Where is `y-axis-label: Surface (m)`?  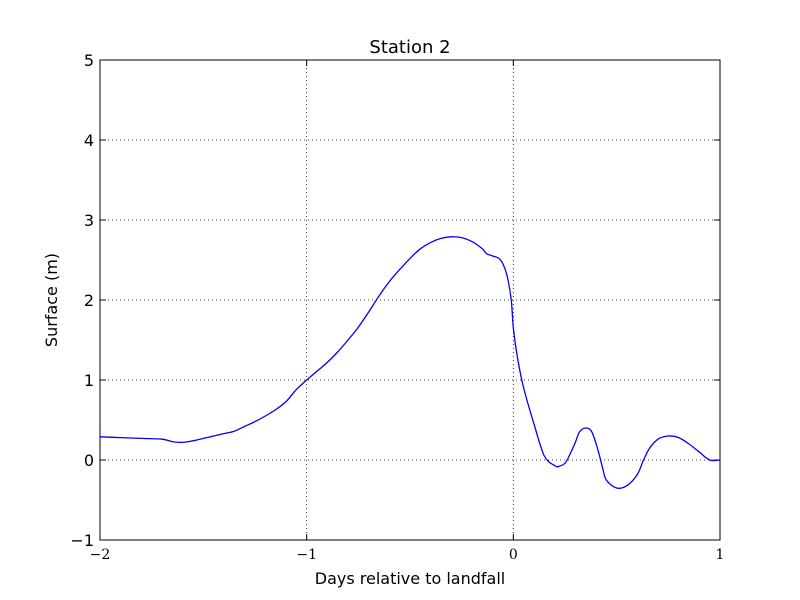
y-axis-label: Surface (m) is located at coordinates (51, 300).